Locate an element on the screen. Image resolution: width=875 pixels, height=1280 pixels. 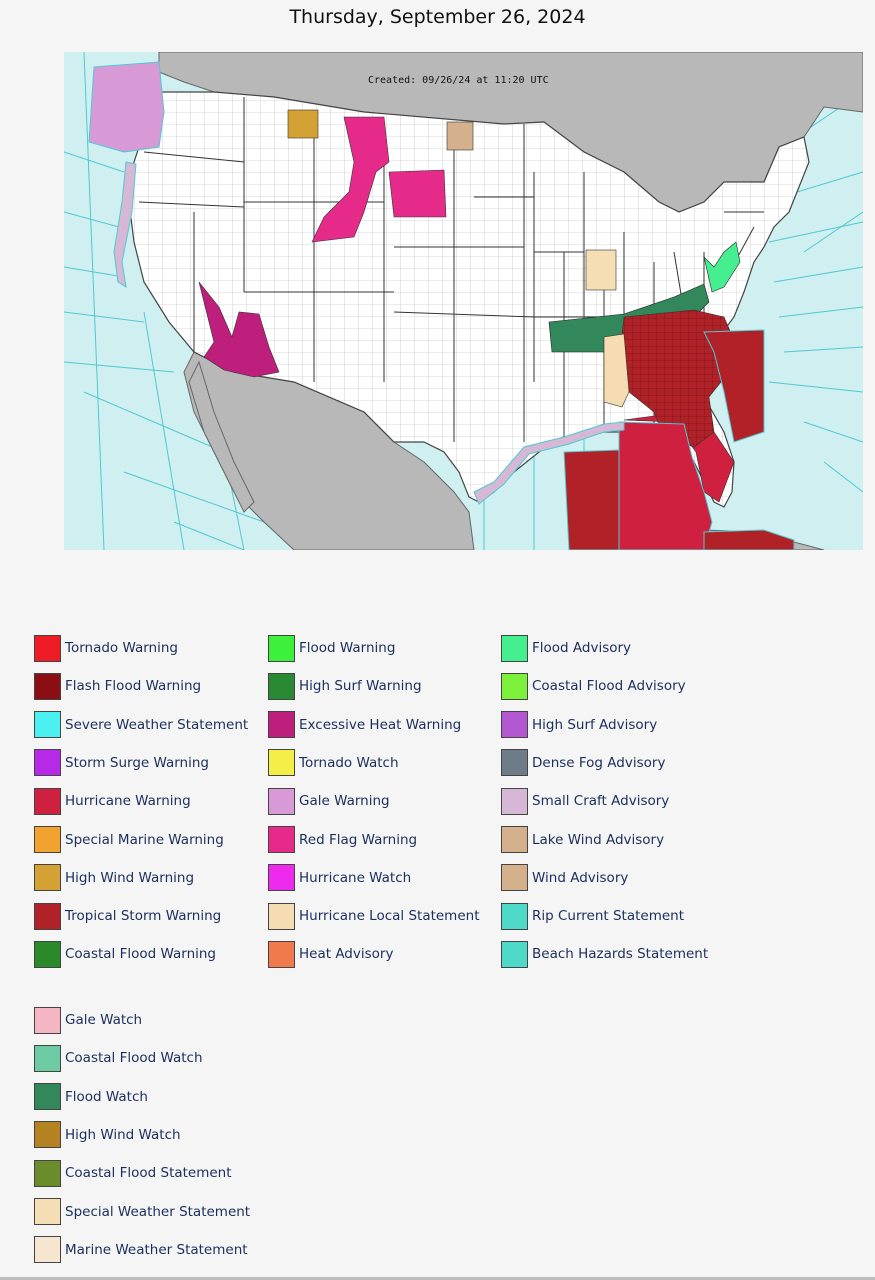
legend-label: Storm Surge Warning is located at coordinates (137, 762).